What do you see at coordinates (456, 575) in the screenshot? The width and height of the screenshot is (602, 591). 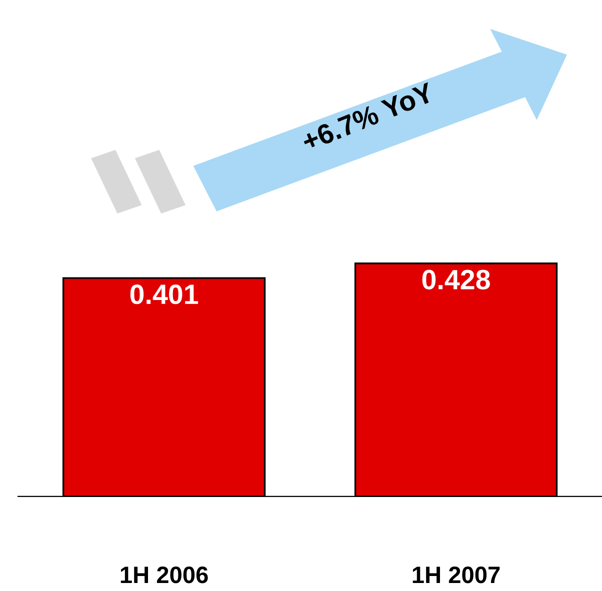 I see `x-tick-label: 1H 2007` at bounding box center [456, 575].